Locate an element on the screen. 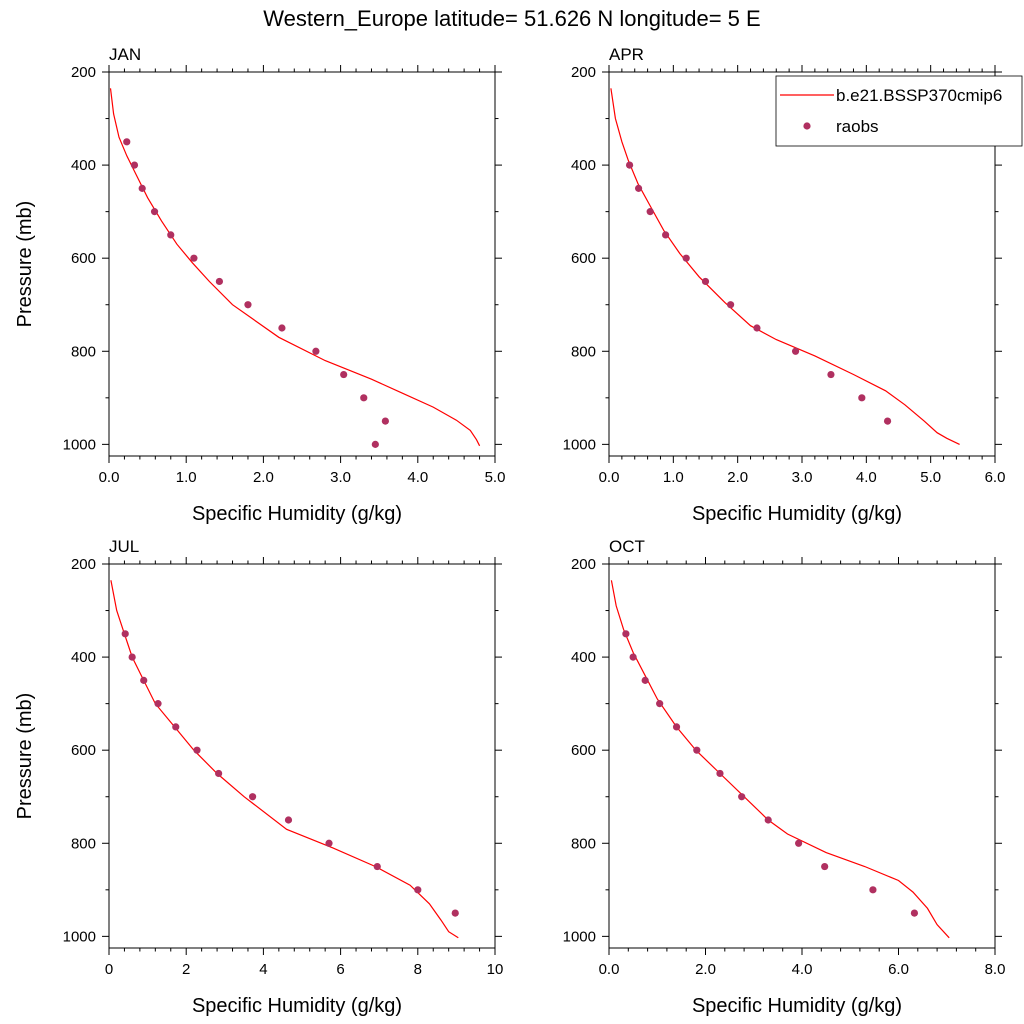 Image resolution: width=1024 pixels, height=1024 pixels. panel-title: JUL is located at coordinates (124, 546).